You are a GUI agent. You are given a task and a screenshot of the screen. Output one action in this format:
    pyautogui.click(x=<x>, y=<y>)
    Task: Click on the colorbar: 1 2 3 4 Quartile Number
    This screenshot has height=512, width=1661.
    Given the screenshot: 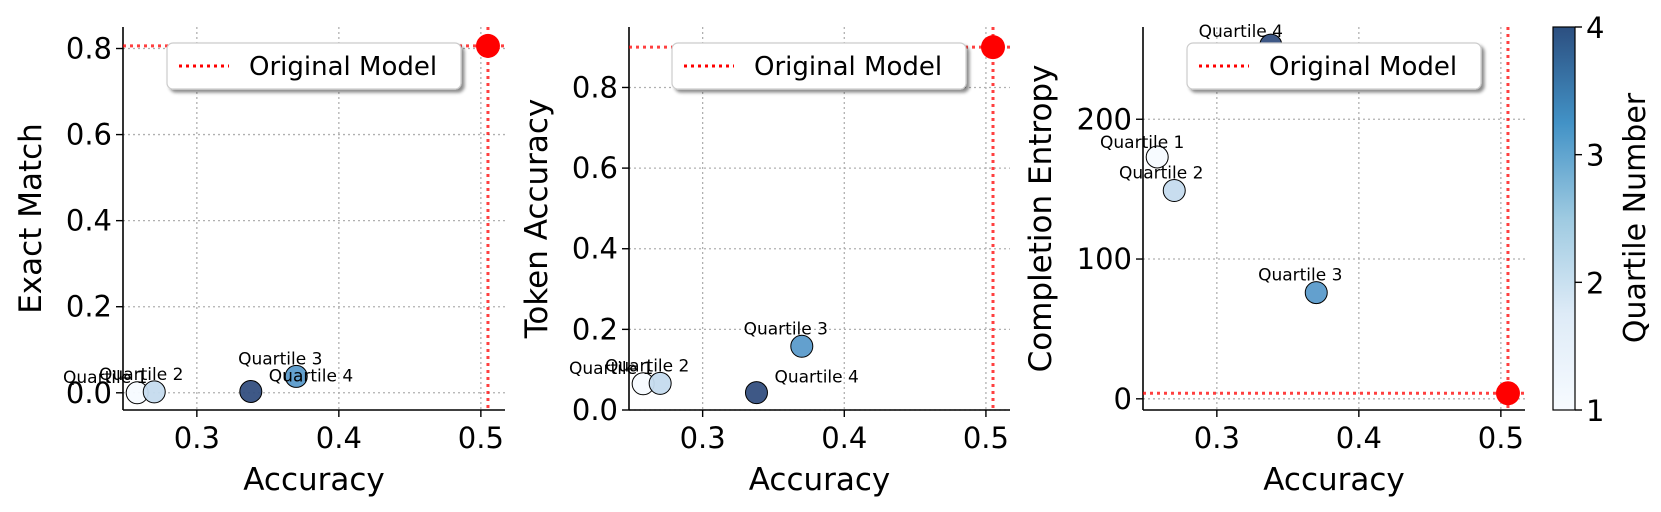 What is the action you would take?
    pyautogui.click(x=1602, y=219)
    